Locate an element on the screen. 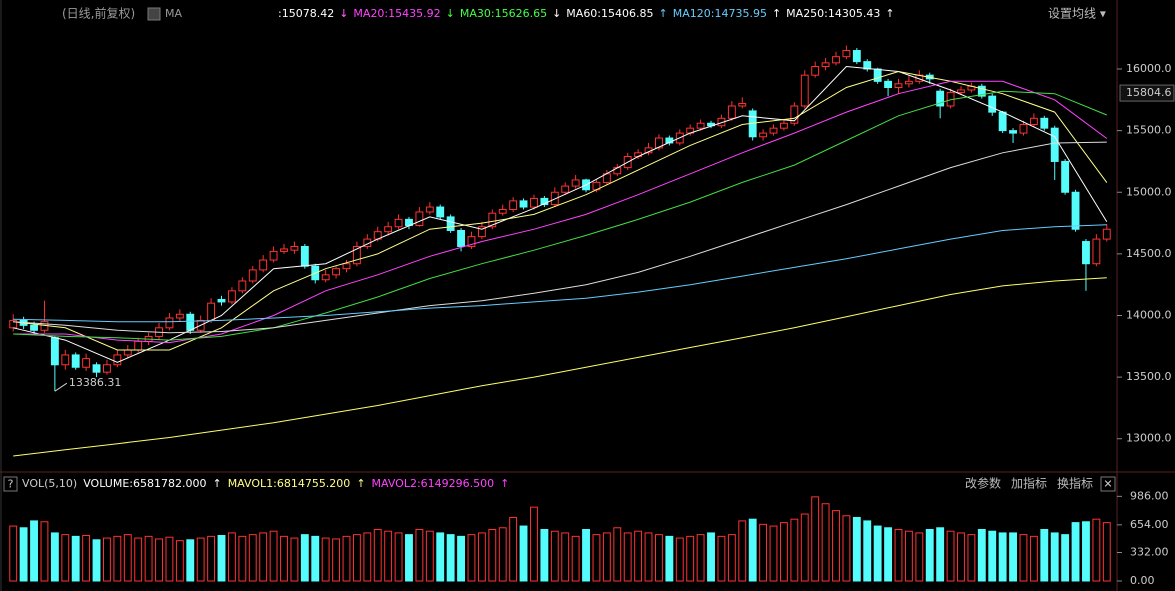 This screenshot has height=591, width=1175. help-button: ? is located at coordinates (11, 484).